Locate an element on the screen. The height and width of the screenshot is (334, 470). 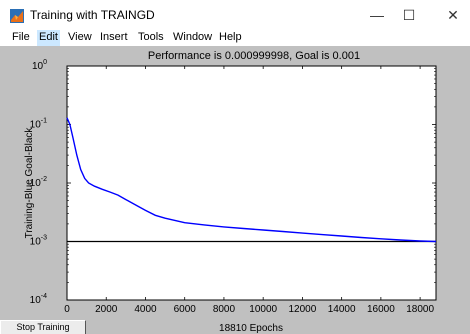
x-axis-label: 18810 Epochs is located at coordinates (251, 328).